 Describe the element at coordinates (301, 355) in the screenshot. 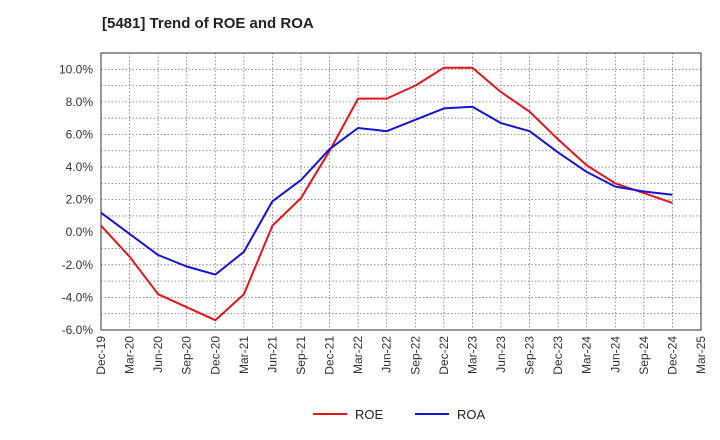

I see `x-tick-label: Sep-21` at that location.